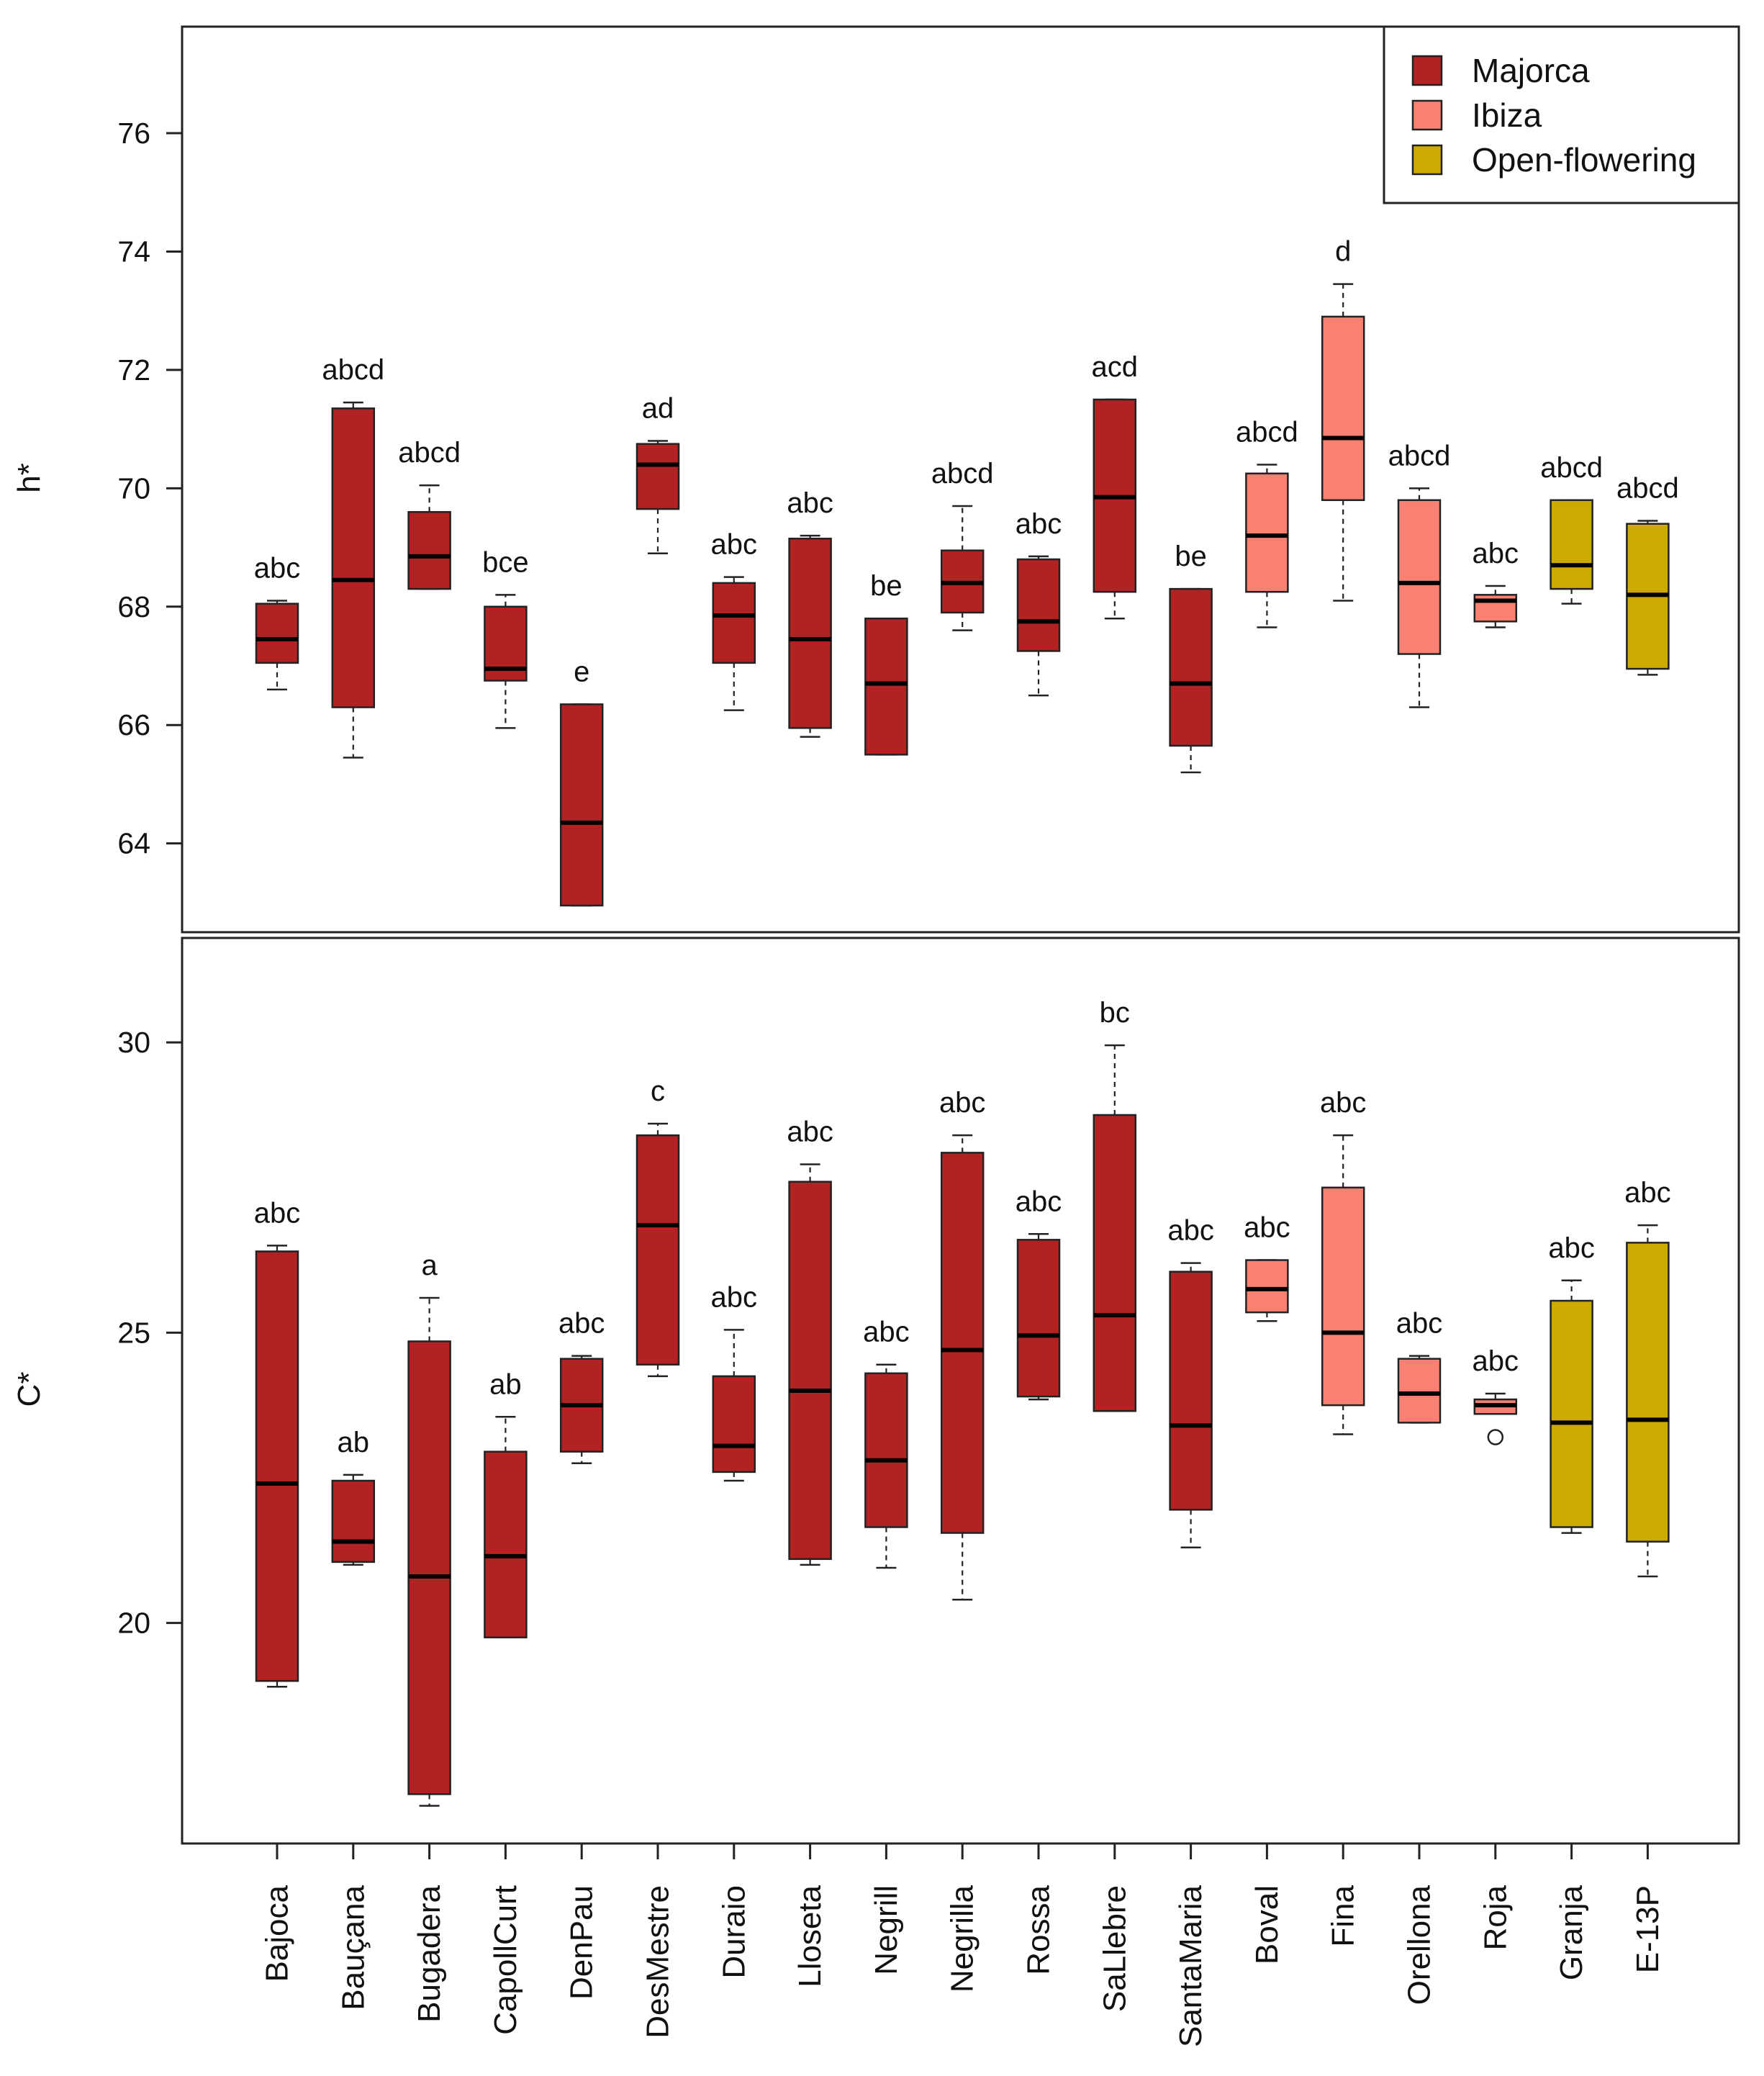 The image size is (1764, 2076). I want to click on c-star-box-sallebre: bc, so click(1115, 1204).